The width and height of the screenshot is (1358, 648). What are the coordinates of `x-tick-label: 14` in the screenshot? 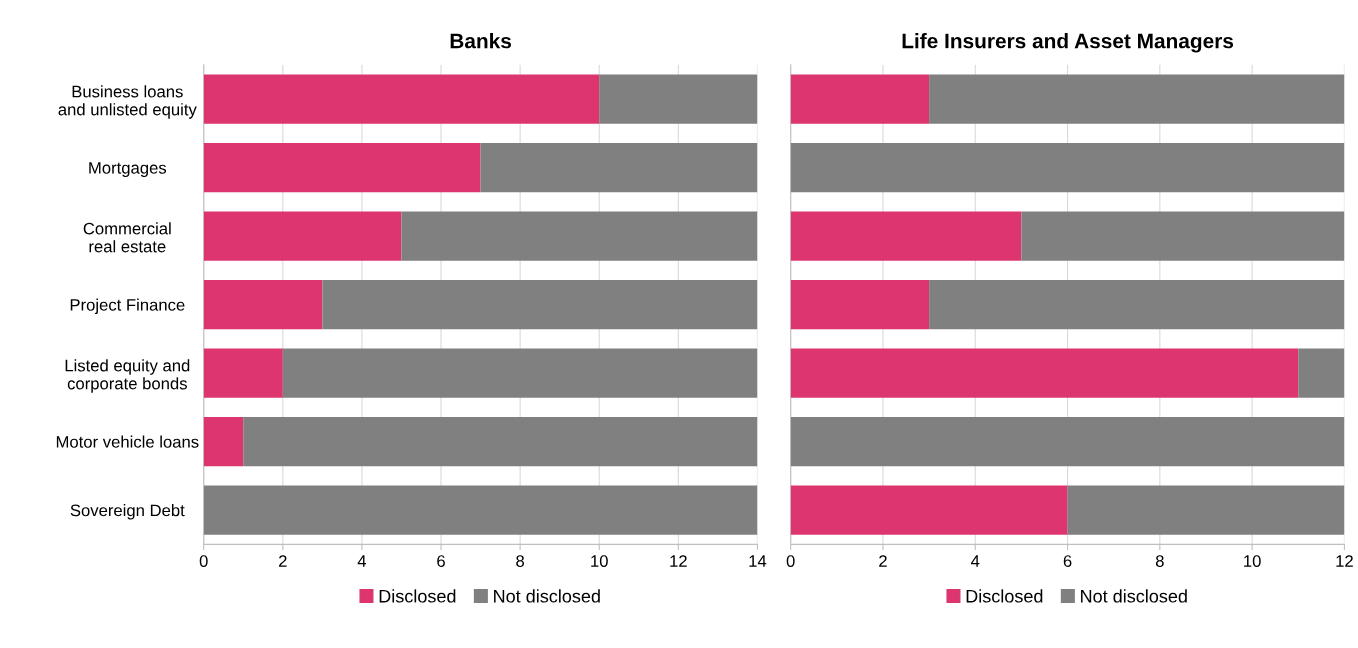 It's located at (758, 561).